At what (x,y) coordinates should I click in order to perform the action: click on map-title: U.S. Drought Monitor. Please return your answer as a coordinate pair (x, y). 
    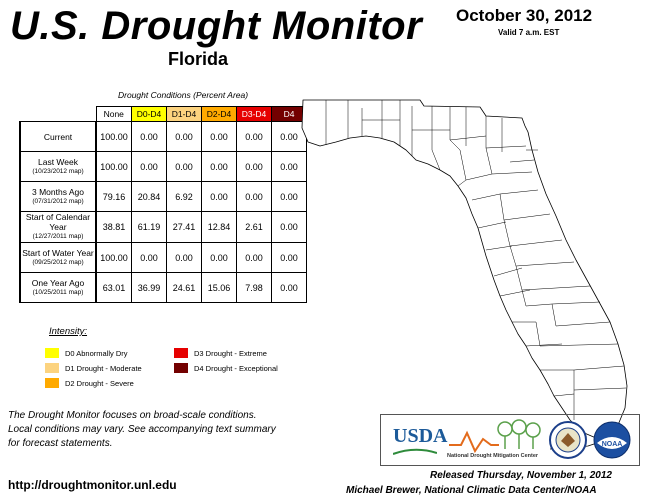
    Looking at the image, I should click on (216, 26).